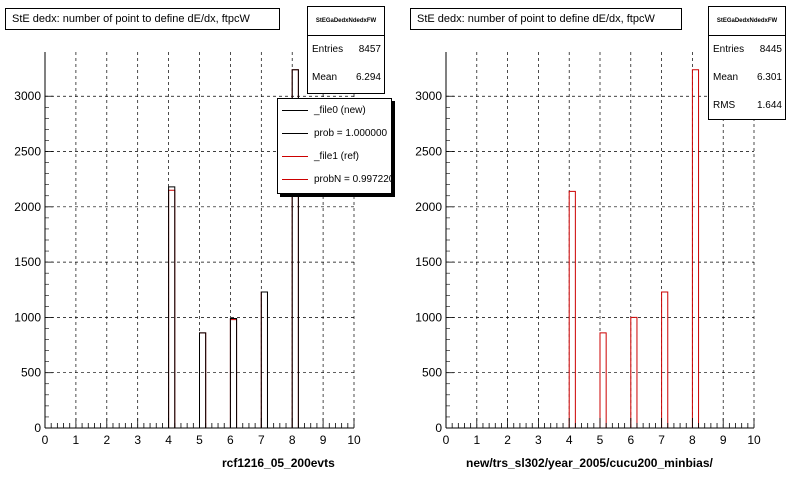 This screenshot has height=480, width=800. I want to click on legend-item-file1: _file1 (ref), so click(334, 156).